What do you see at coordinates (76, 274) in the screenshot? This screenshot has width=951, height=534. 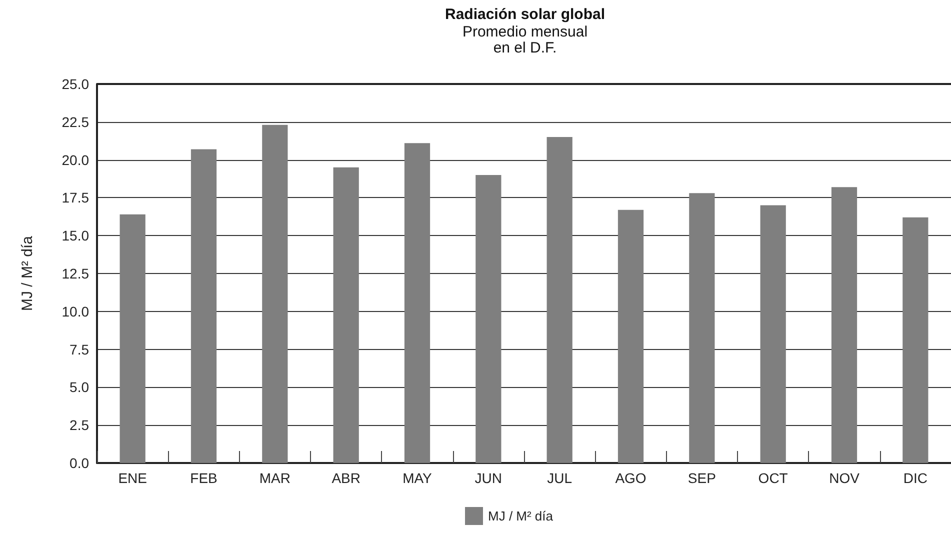 I see `y-tick-label: 12.5` at bounding box center [76, 274].